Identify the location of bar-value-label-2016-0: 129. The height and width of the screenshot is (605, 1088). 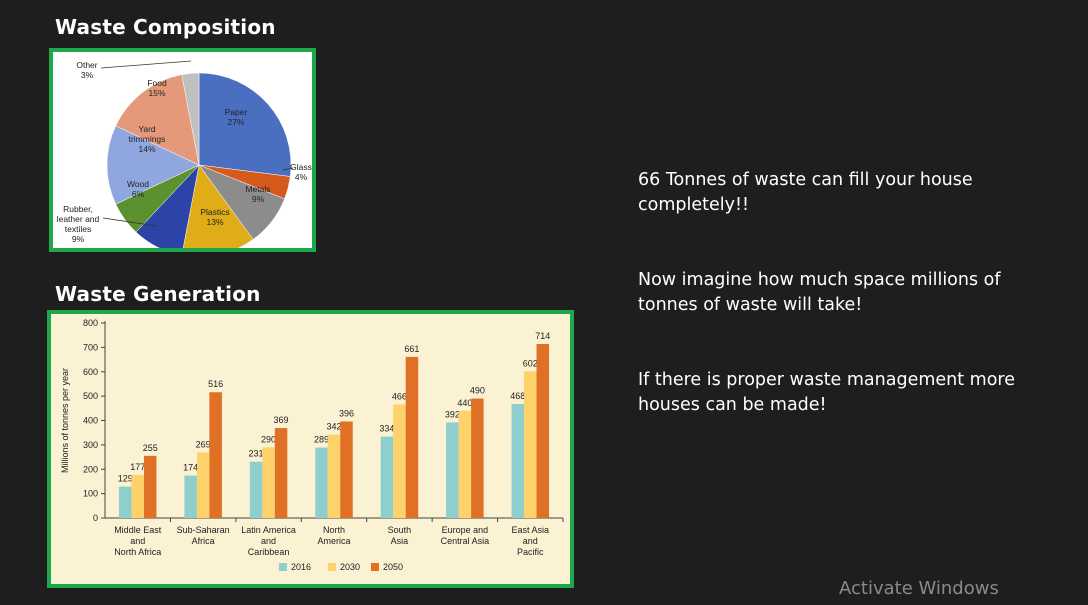
(125, 479).